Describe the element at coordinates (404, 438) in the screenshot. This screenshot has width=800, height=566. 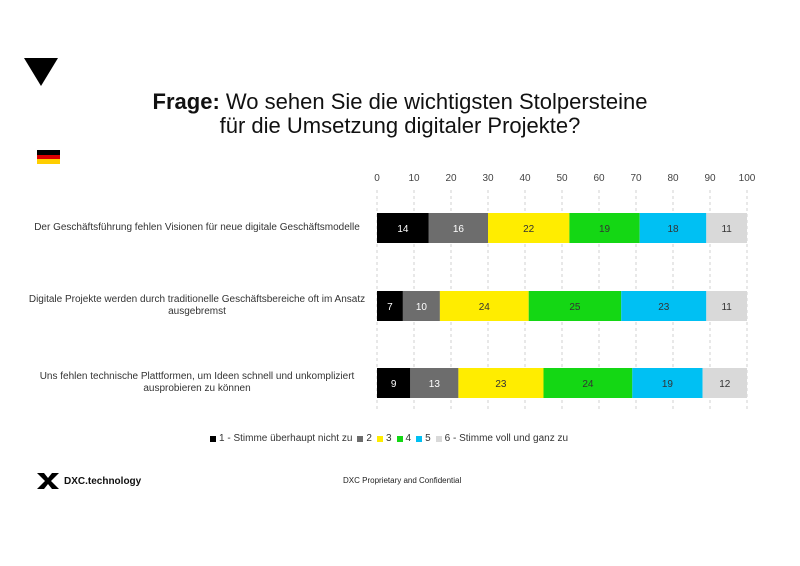
I see `legend-item: 4` at that location.